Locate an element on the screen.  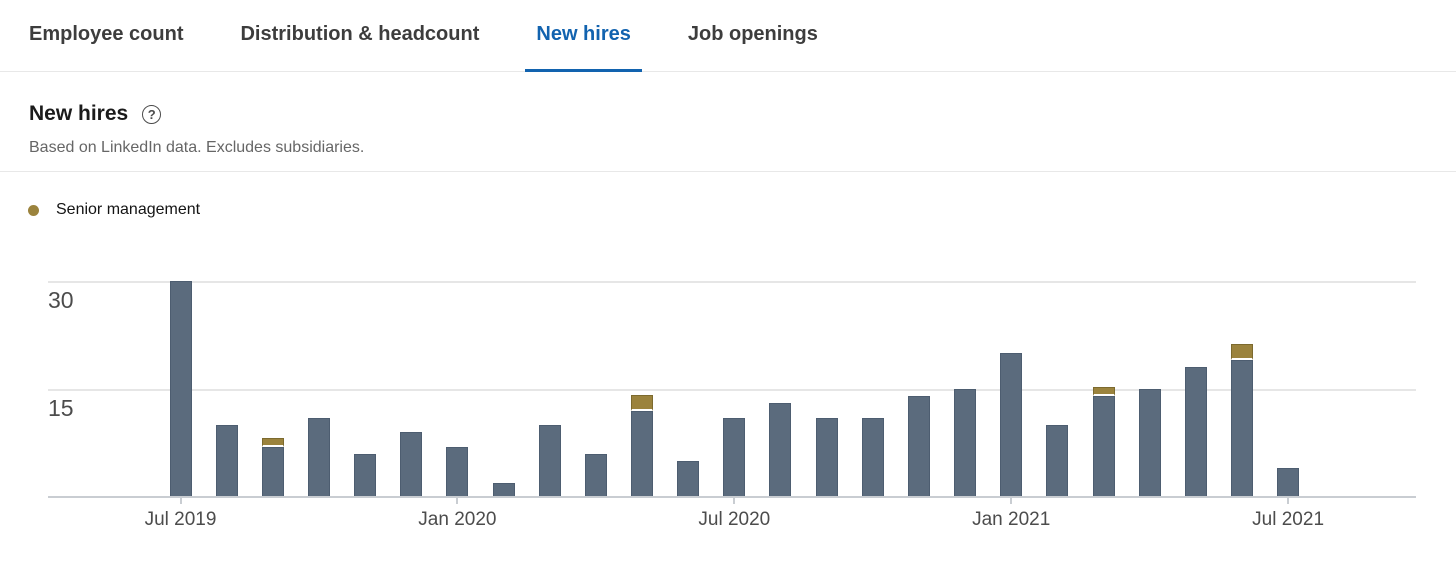
x-axis-label-jul-2020: Jul 2020 is located at coordinates (734, 519).